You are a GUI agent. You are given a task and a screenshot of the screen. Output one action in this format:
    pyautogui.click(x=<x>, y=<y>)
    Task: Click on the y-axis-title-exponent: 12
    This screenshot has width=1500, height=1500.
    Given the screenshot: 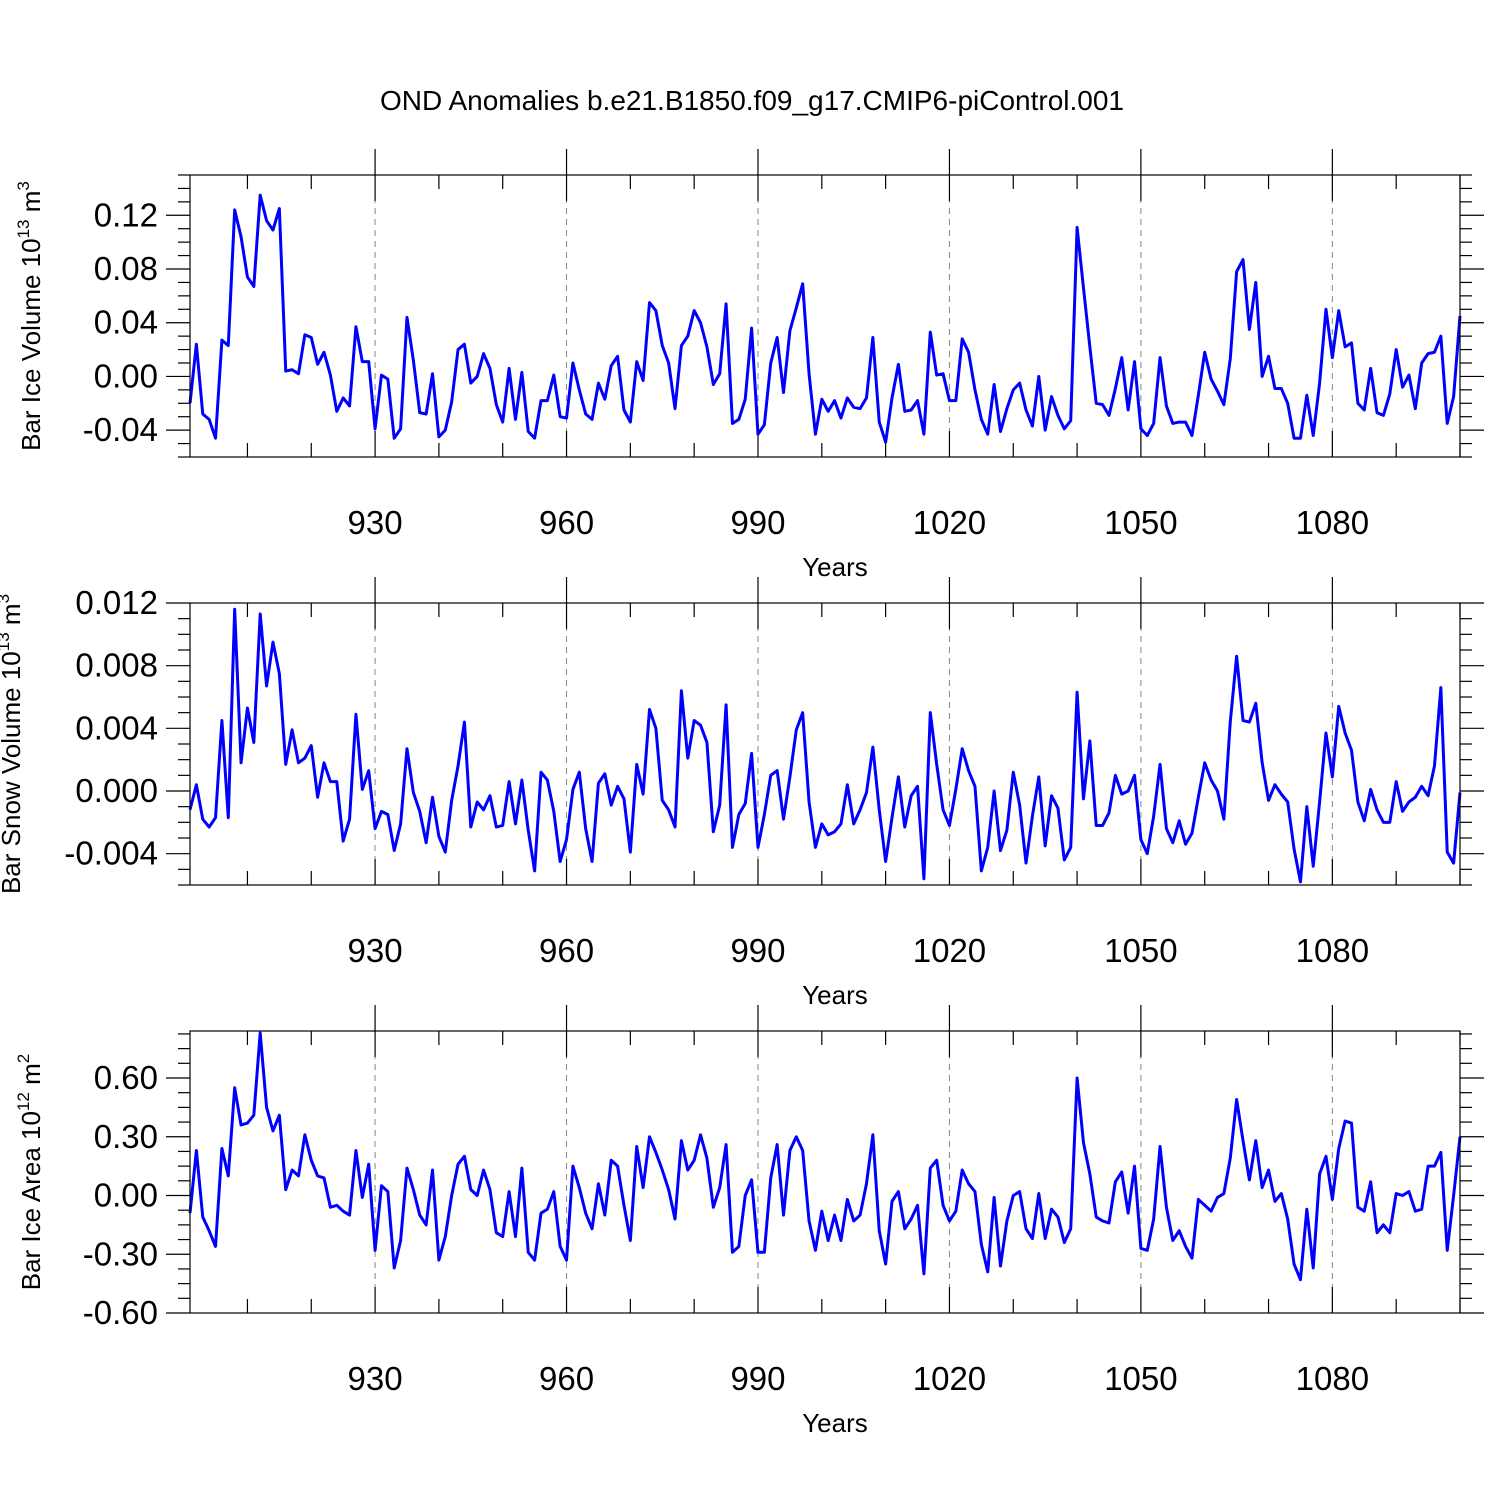 What is the action you would take?
    pyautogui.click(x=23, y=1101)
    